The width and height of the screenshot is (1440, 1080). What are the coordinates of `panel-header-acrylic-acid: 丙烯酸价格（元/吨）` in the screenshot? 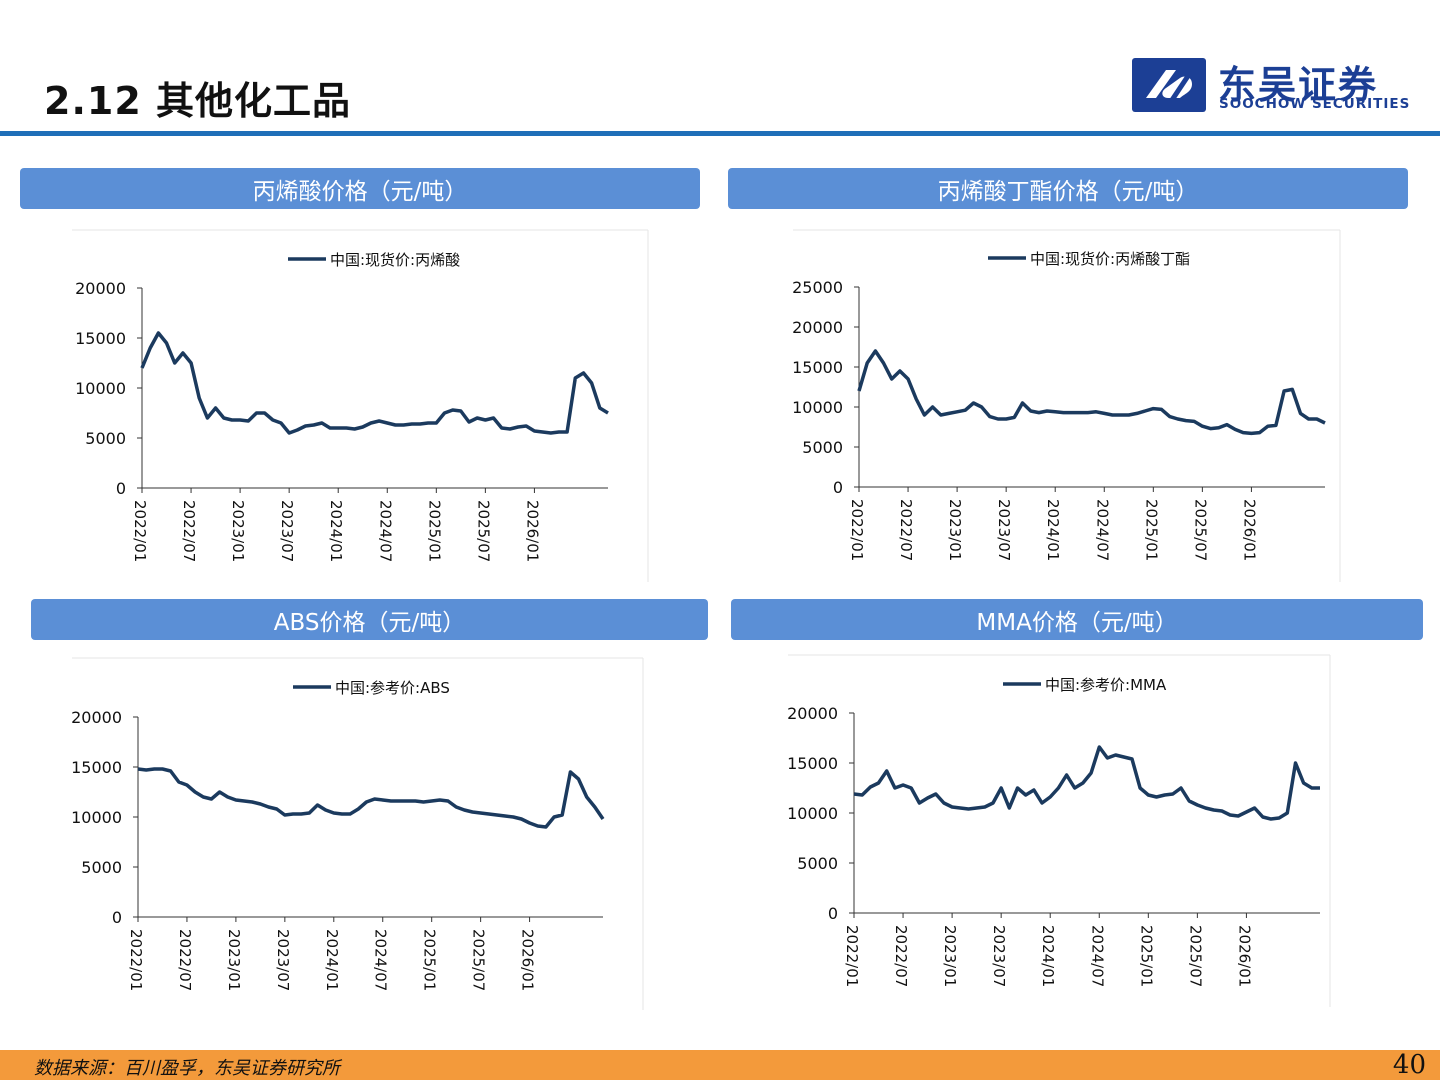 It's located at (360, 188).